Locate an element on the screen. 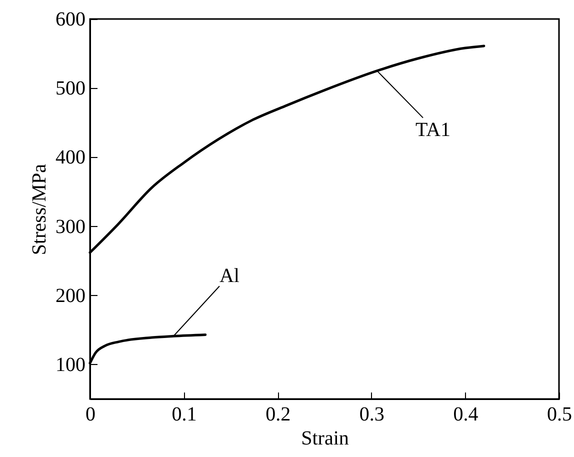 The height and width of the screenshot is (457, 574). y-tick-label: 600 is located at coordinates (71, 19).